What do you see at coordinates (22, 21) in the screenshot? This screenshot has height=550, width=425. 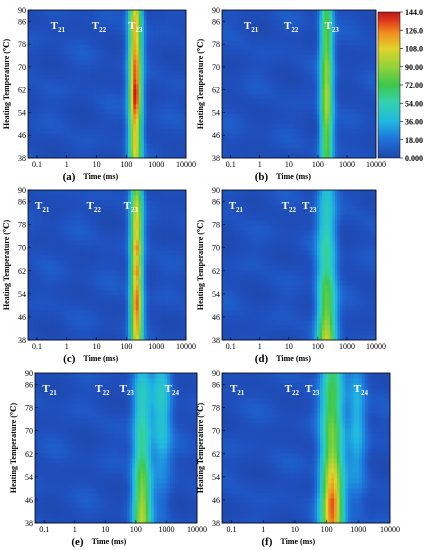 I see `y-tick-label: 86` at bounding box center [22, 21].